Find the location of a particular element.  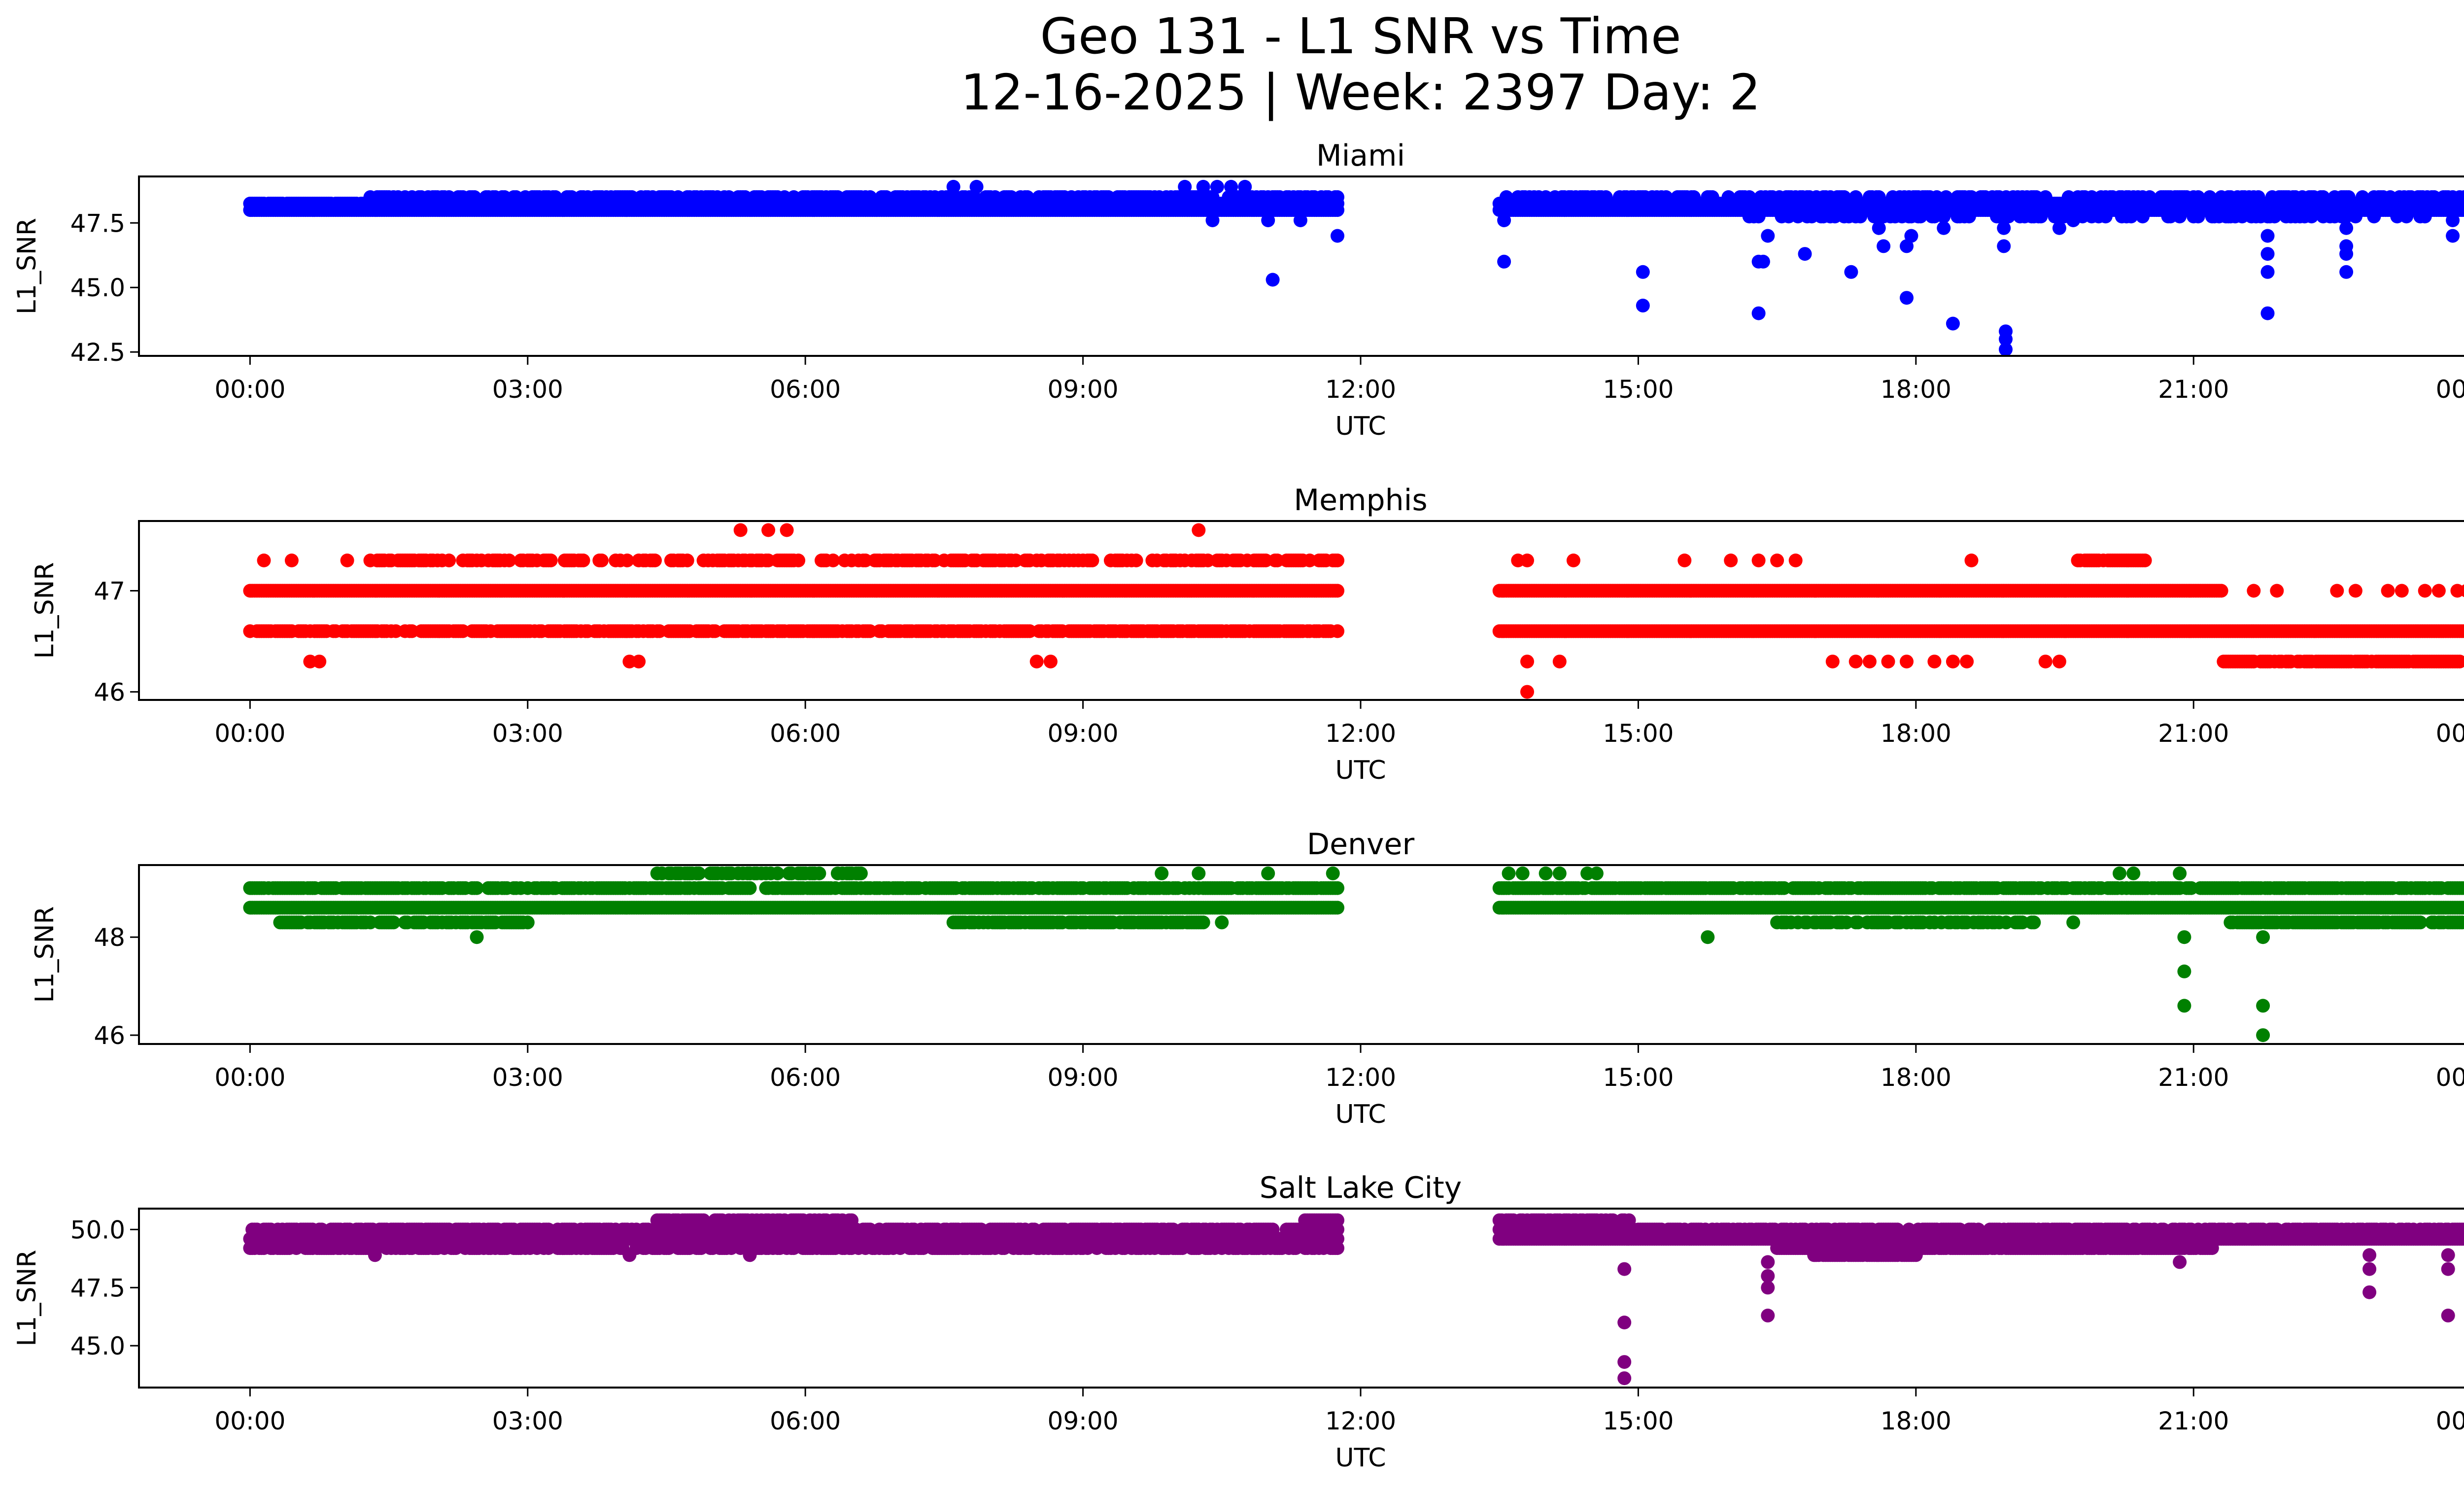

figure-title-line1: Geo 131 - L1 SNR vs Time is located at coordinates (1360, 36).